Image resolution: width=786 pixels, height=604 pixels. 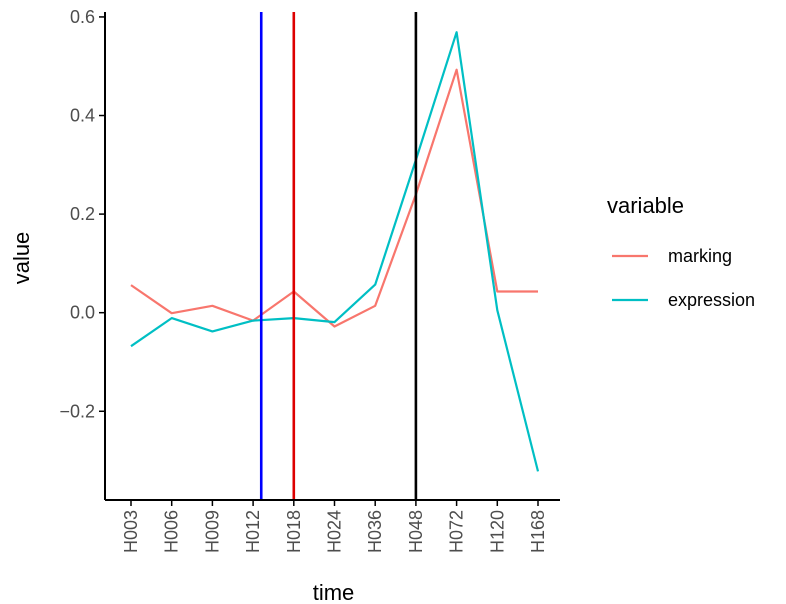 What do you see at coordinates (212, 531) in the screenshot?
I see `x-tick-label: H009` at bounding box center [212, 531].